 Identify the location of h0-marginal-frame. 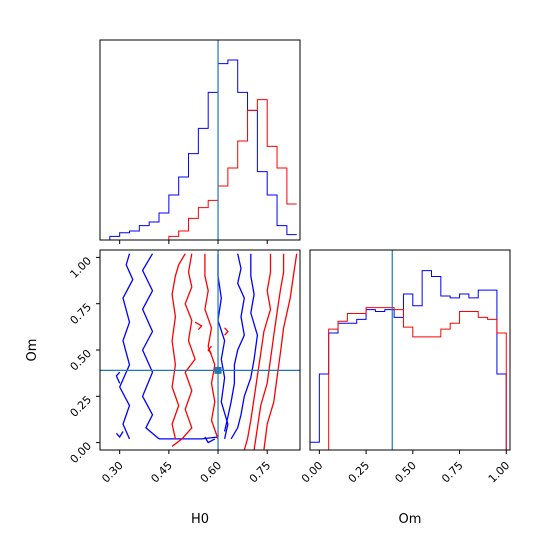
(200, 140).